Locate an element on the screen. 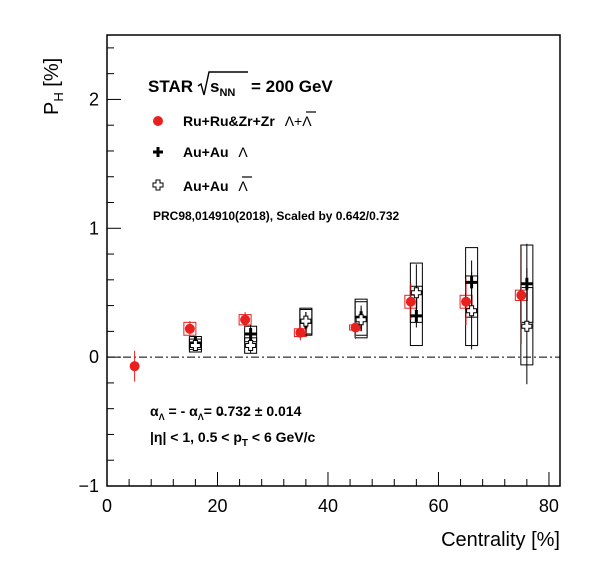 This screenshot has height=575, width=598. sqrt-sign-icon is located at coordinates (222, 83).